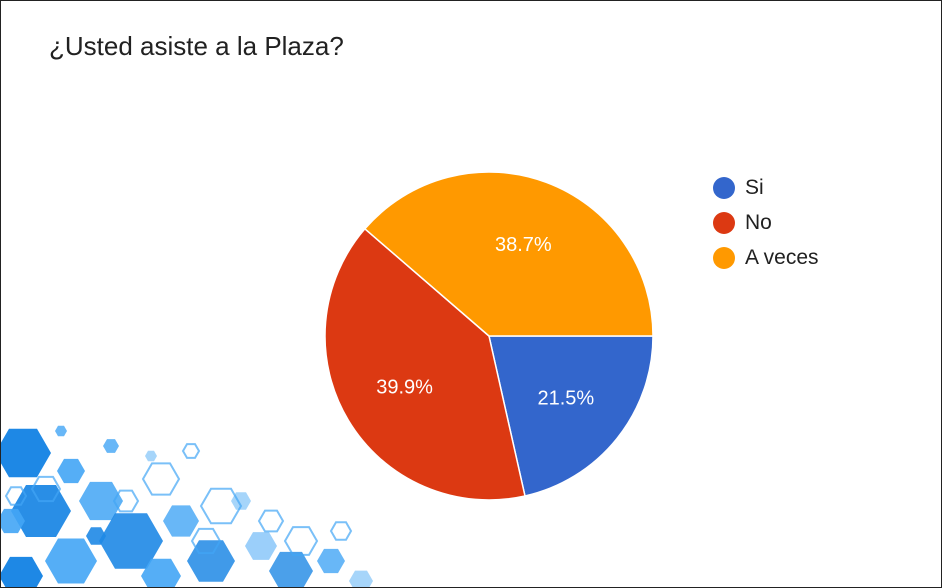 This screenshot has width=942, height=588. I want to click on pie-label-si: 21.5%, so click(565, 398).